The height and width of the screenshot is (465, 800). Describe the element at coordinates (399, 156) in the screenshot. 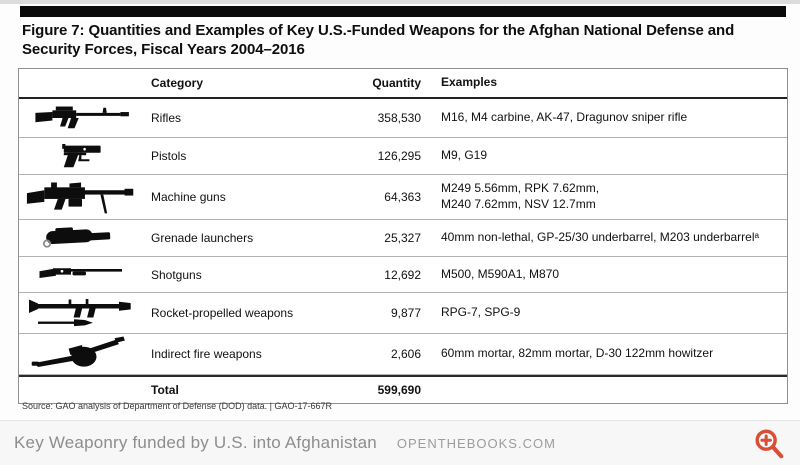

I see `row-quantity: 126,295` at that location.